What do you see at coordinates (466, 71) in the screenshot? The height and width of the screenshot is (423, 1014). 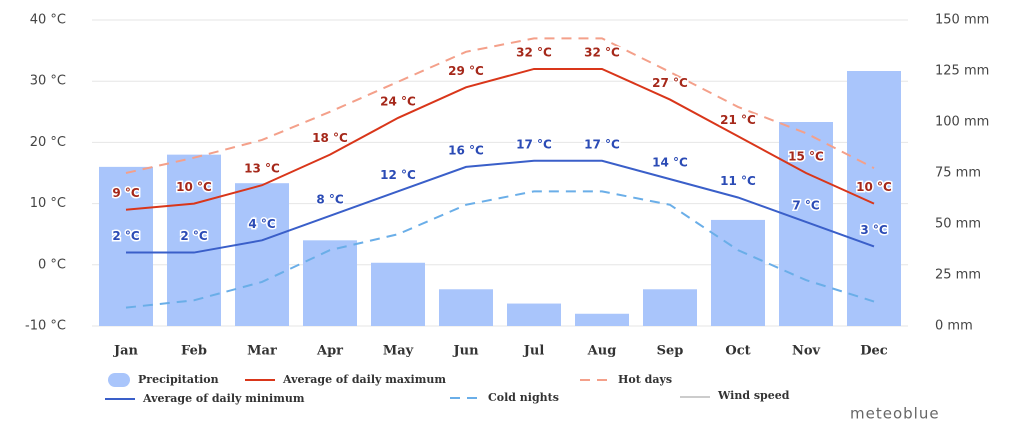 I see `value-label: 29 °C` at bounding box center [466, 71].